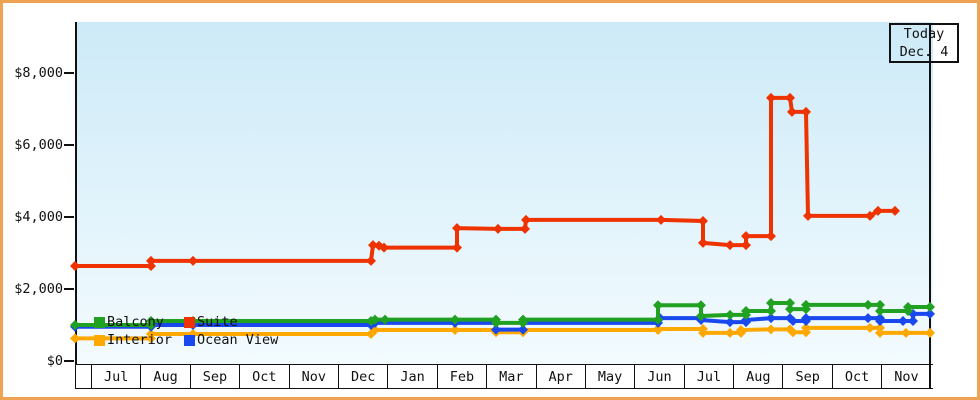  I want to click on y-axis-label: $6,000, so click(38, 145).